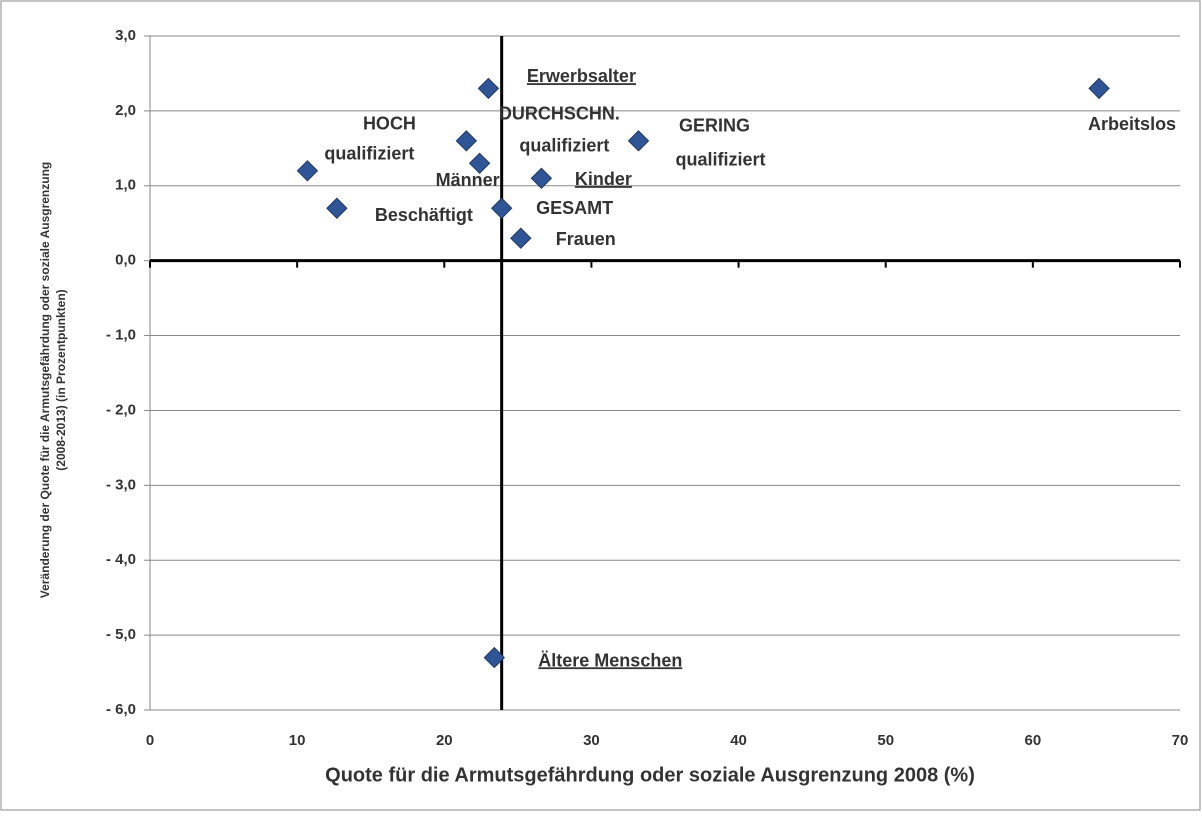 This screenshot has height=817, width=1202. I want to click on x-tick-label: 30, so click(591, 740).